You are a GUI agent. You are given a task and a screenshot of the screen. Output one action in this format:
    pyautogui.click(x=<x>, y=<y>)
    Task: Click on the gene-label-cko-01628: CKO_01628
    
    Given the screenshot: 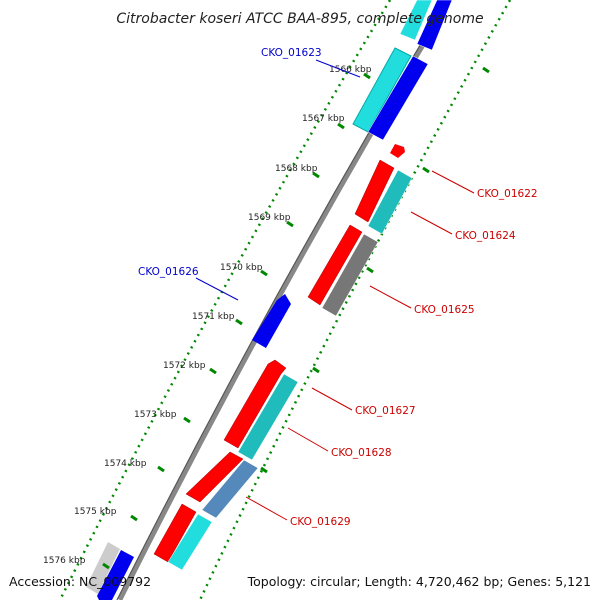 What is the action you would take?
    pyautogui.click(x=361, y=453)
    